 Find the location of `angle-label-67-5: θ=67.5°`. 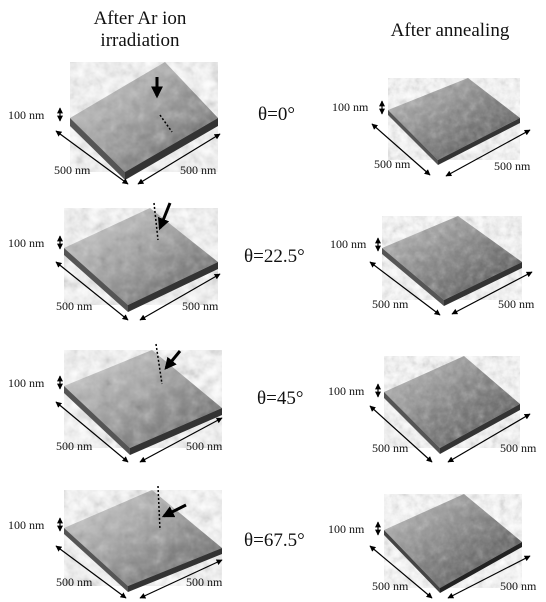

angle-label-67-5: θ=67.5° is located at coordinates (274, 540).